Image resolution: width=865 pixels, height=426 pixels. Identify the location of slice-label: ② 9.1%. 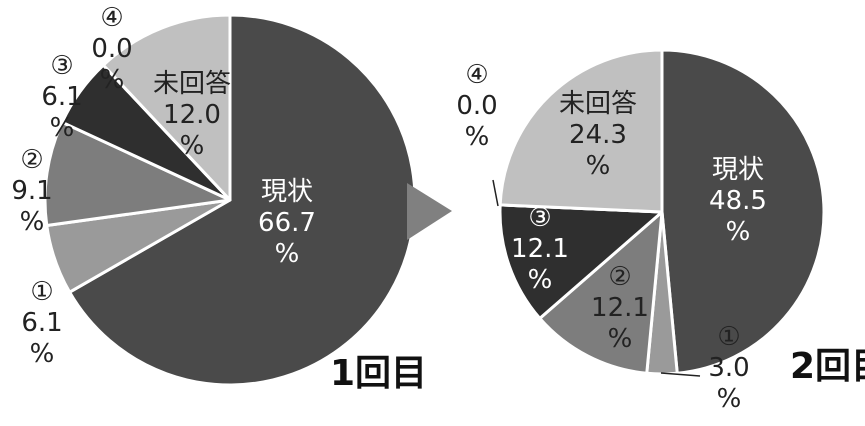
(31, 191).